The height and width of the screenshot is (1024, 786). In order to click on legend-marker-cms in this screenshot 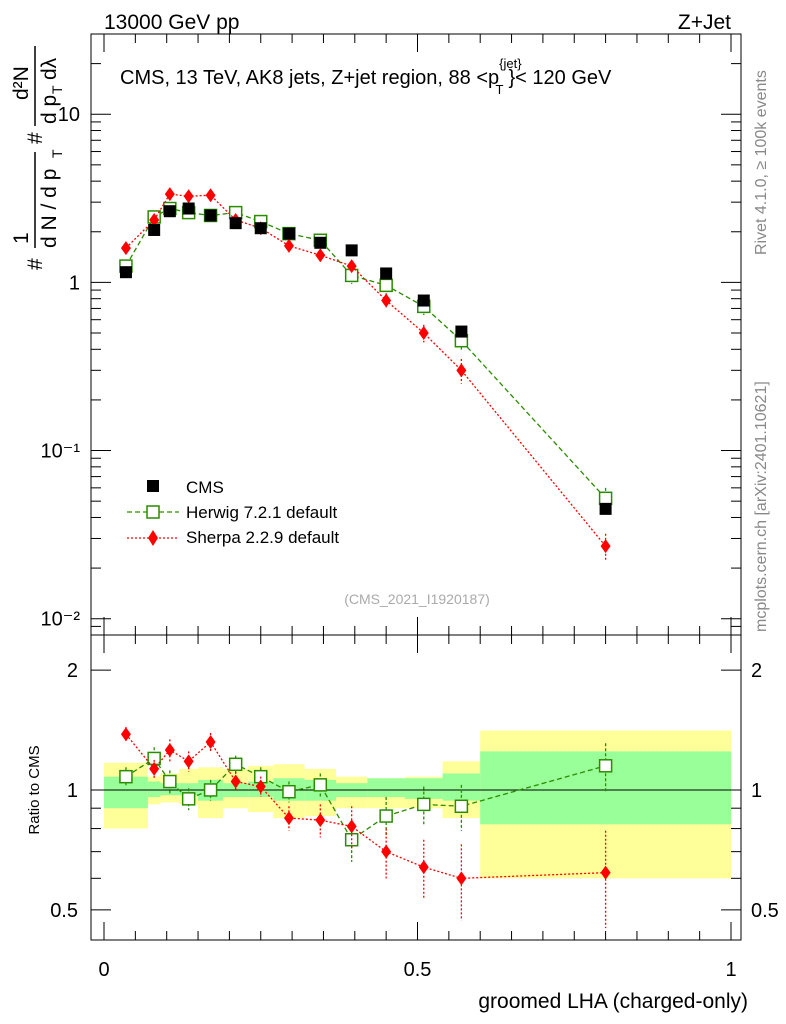, I will do `click(153, 486)`.